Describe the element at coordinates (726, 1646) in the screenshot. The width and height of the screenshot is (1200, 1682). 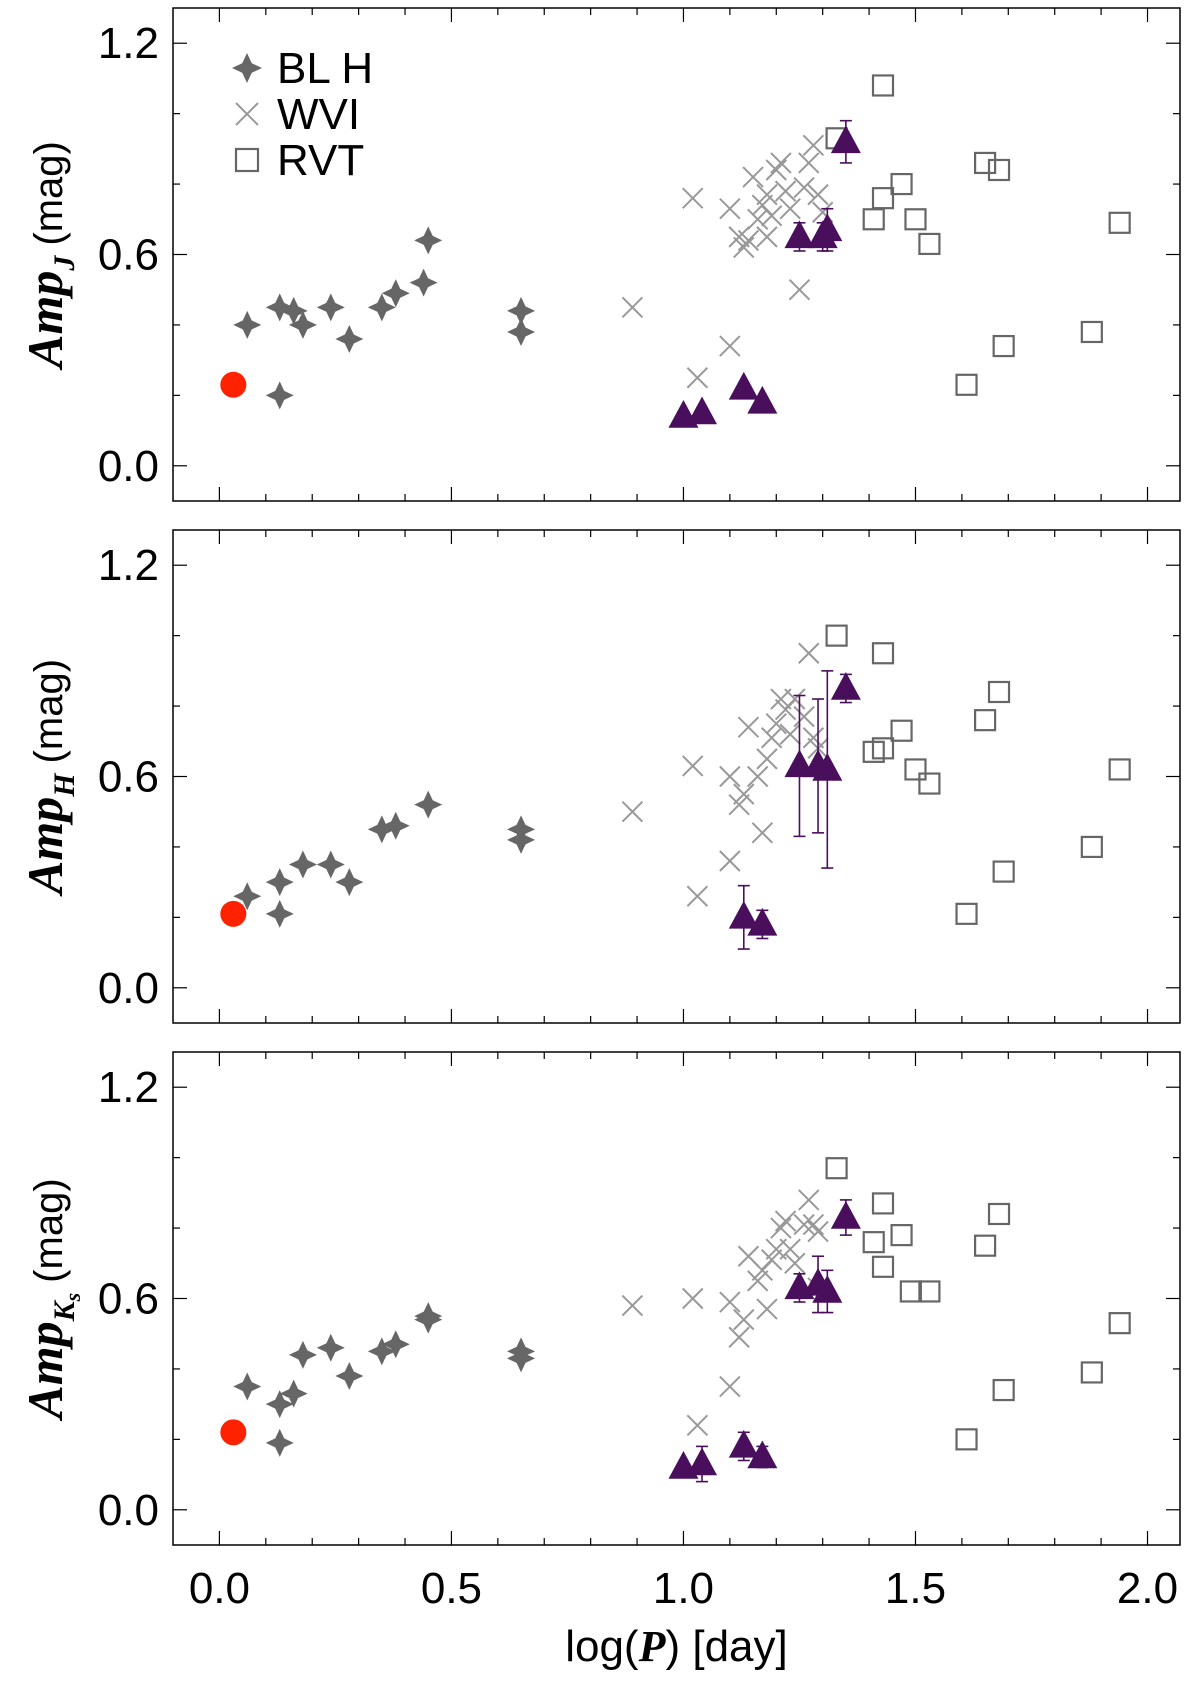
I see `x-axis-label-suffix: ) [day]` at that location.